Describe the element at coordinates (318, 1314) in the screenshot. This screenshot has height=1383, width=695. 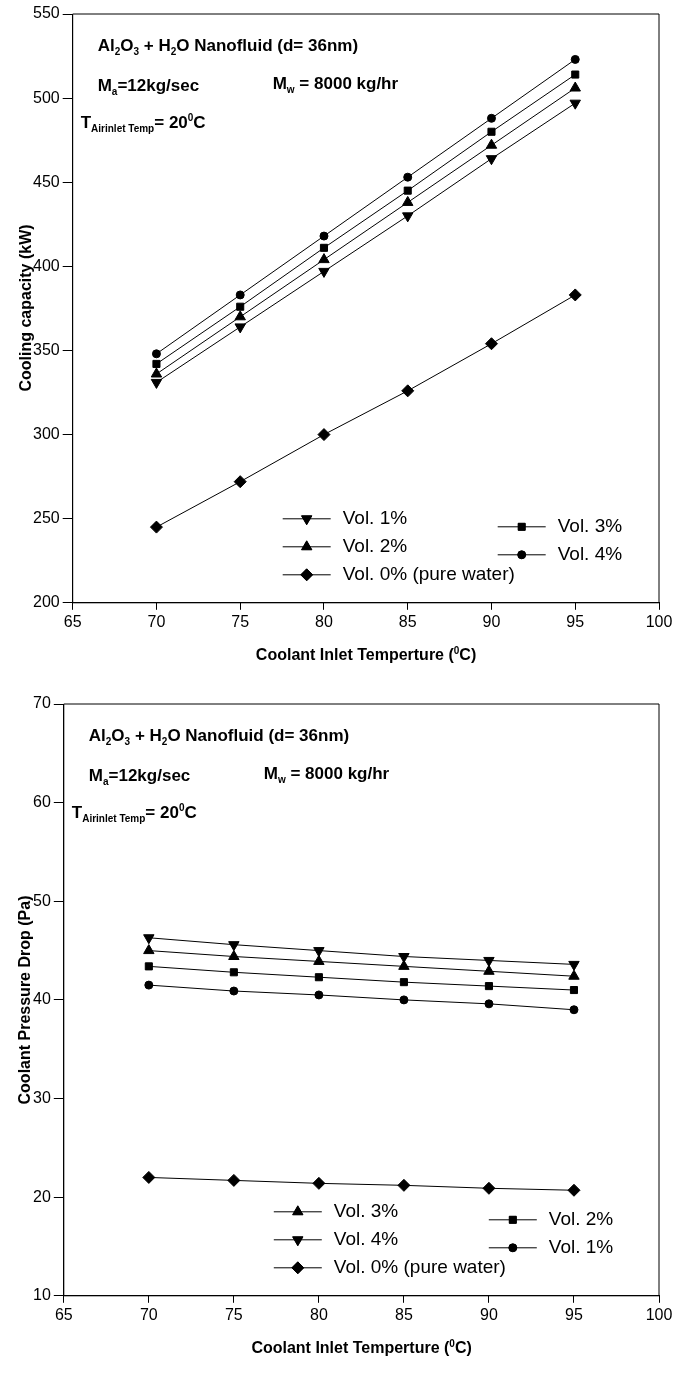
I see `x-tick-label: 80` at that location.